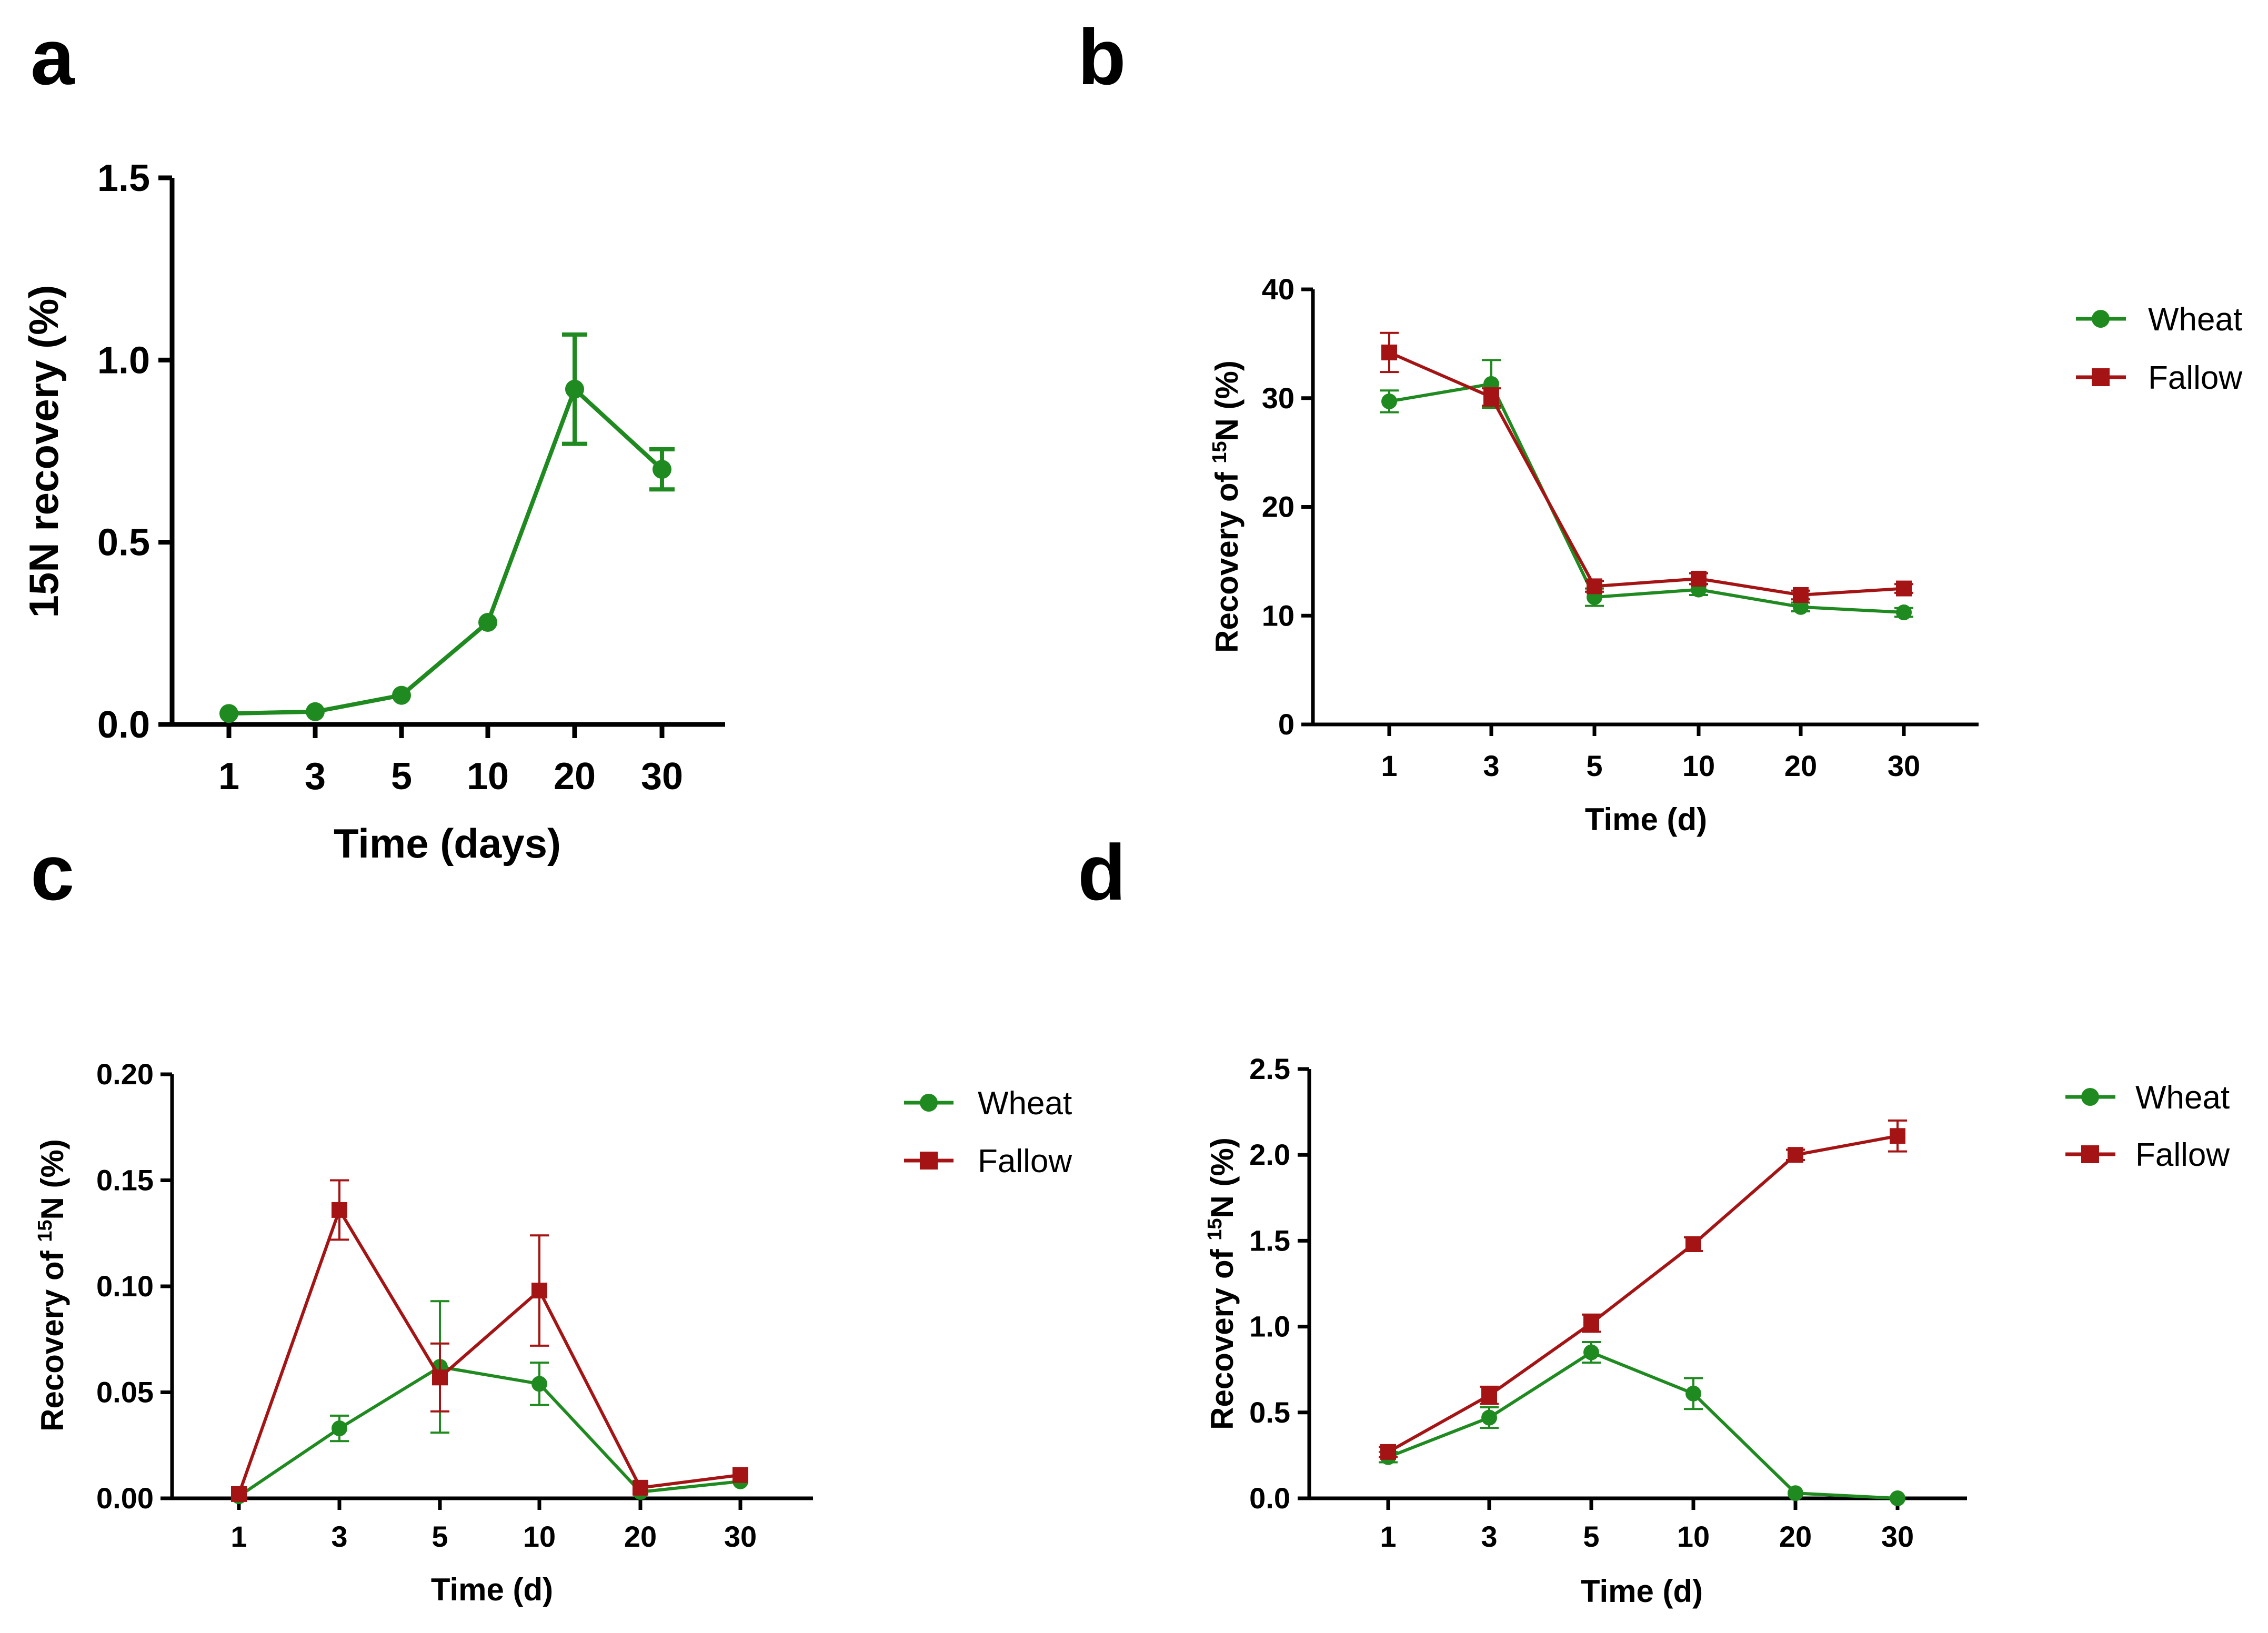 The width and height of the screenshot is (2268, 1633). Describe the element at coordinates (493, 1525) in the screenshot. I see `panel-c-x-ticks: 1 3 5 10 20 30` at that location.